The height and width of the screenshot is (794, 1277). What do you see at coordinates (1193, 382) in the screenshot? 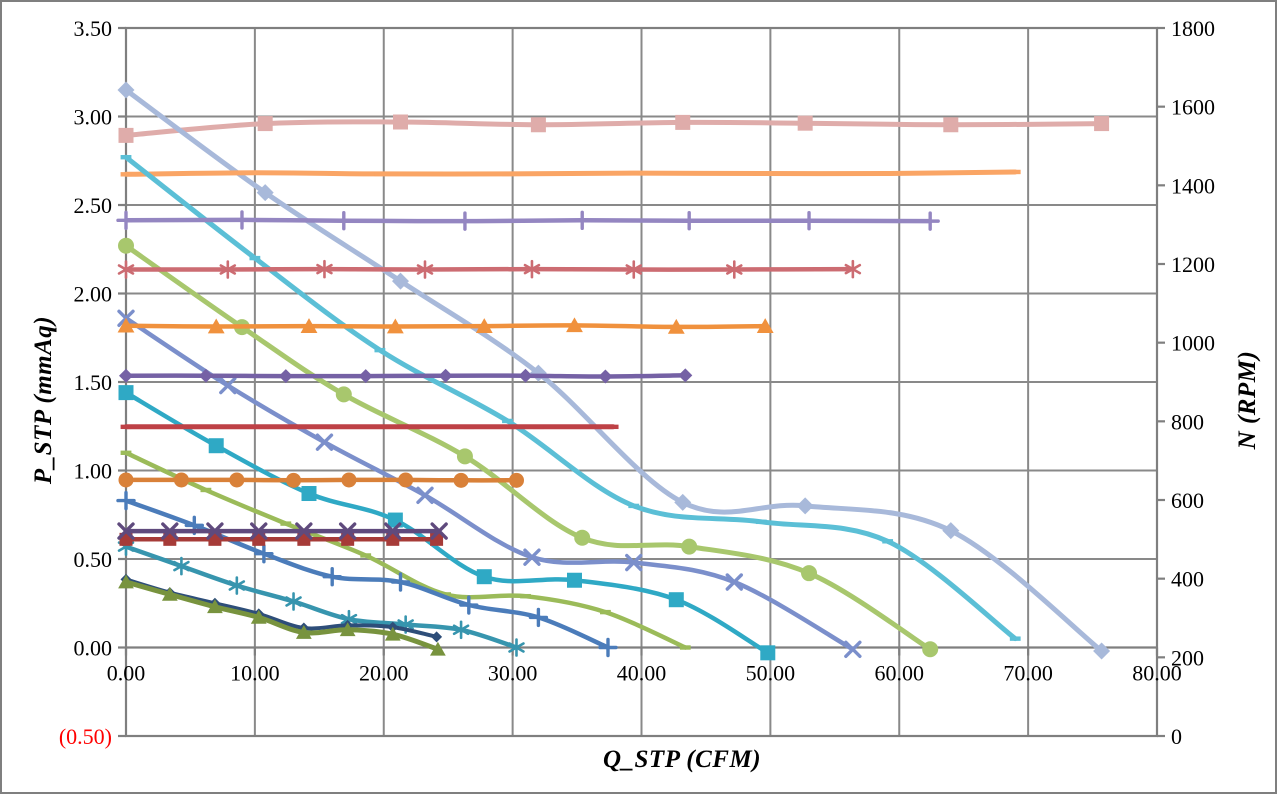
I see `right-axis-tick-labels: 1800 1600 1400 1200 1000 800 600 400 200 0` at bounding box center [1193, 382].